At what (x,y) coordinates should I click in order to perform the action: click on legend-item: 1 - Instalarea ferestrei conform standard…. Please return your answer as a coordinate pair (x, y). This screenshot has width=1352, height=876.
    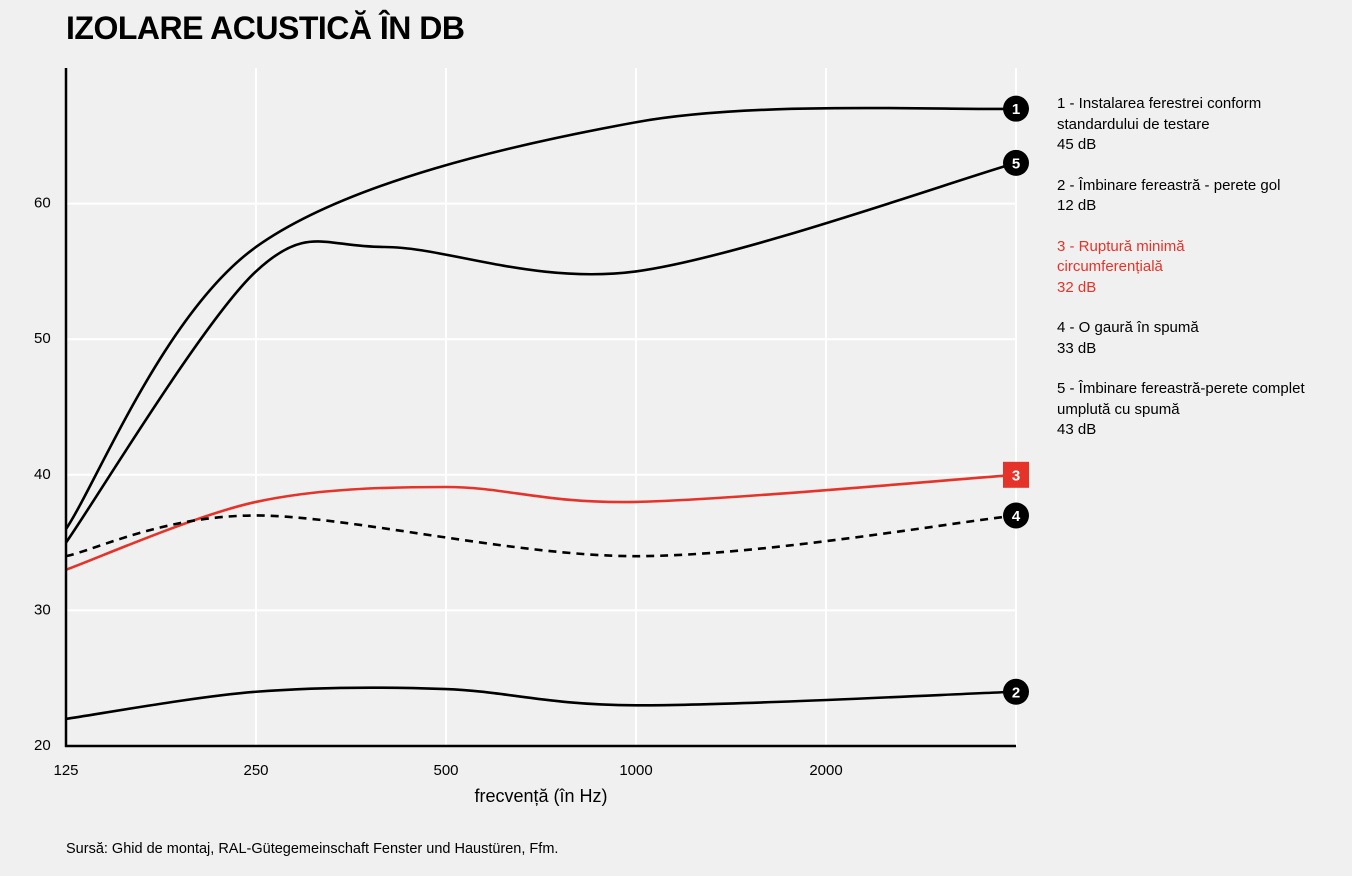
    Looking at the image, I should click on (1202, 125).